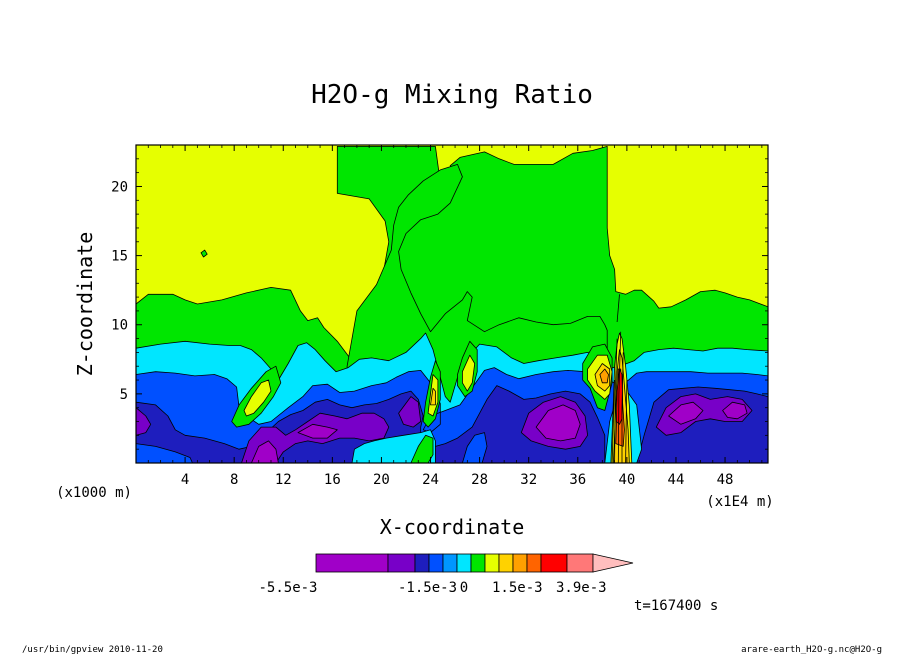 The height and width of the screenshot is (654, 904). Describe the element at coordinates (124, 395) in the screenshot. I see `y-tick-label: 5` at that location.